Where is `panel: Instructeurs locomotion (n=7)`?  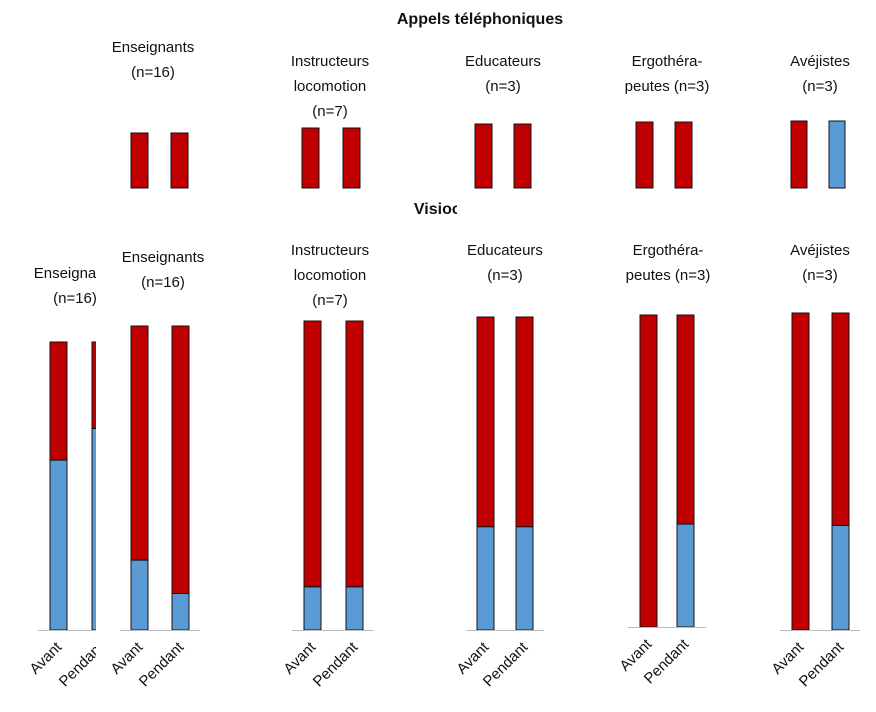 panel: Instructeurs locomotion (n=7) is located at coordinates (332, 150).